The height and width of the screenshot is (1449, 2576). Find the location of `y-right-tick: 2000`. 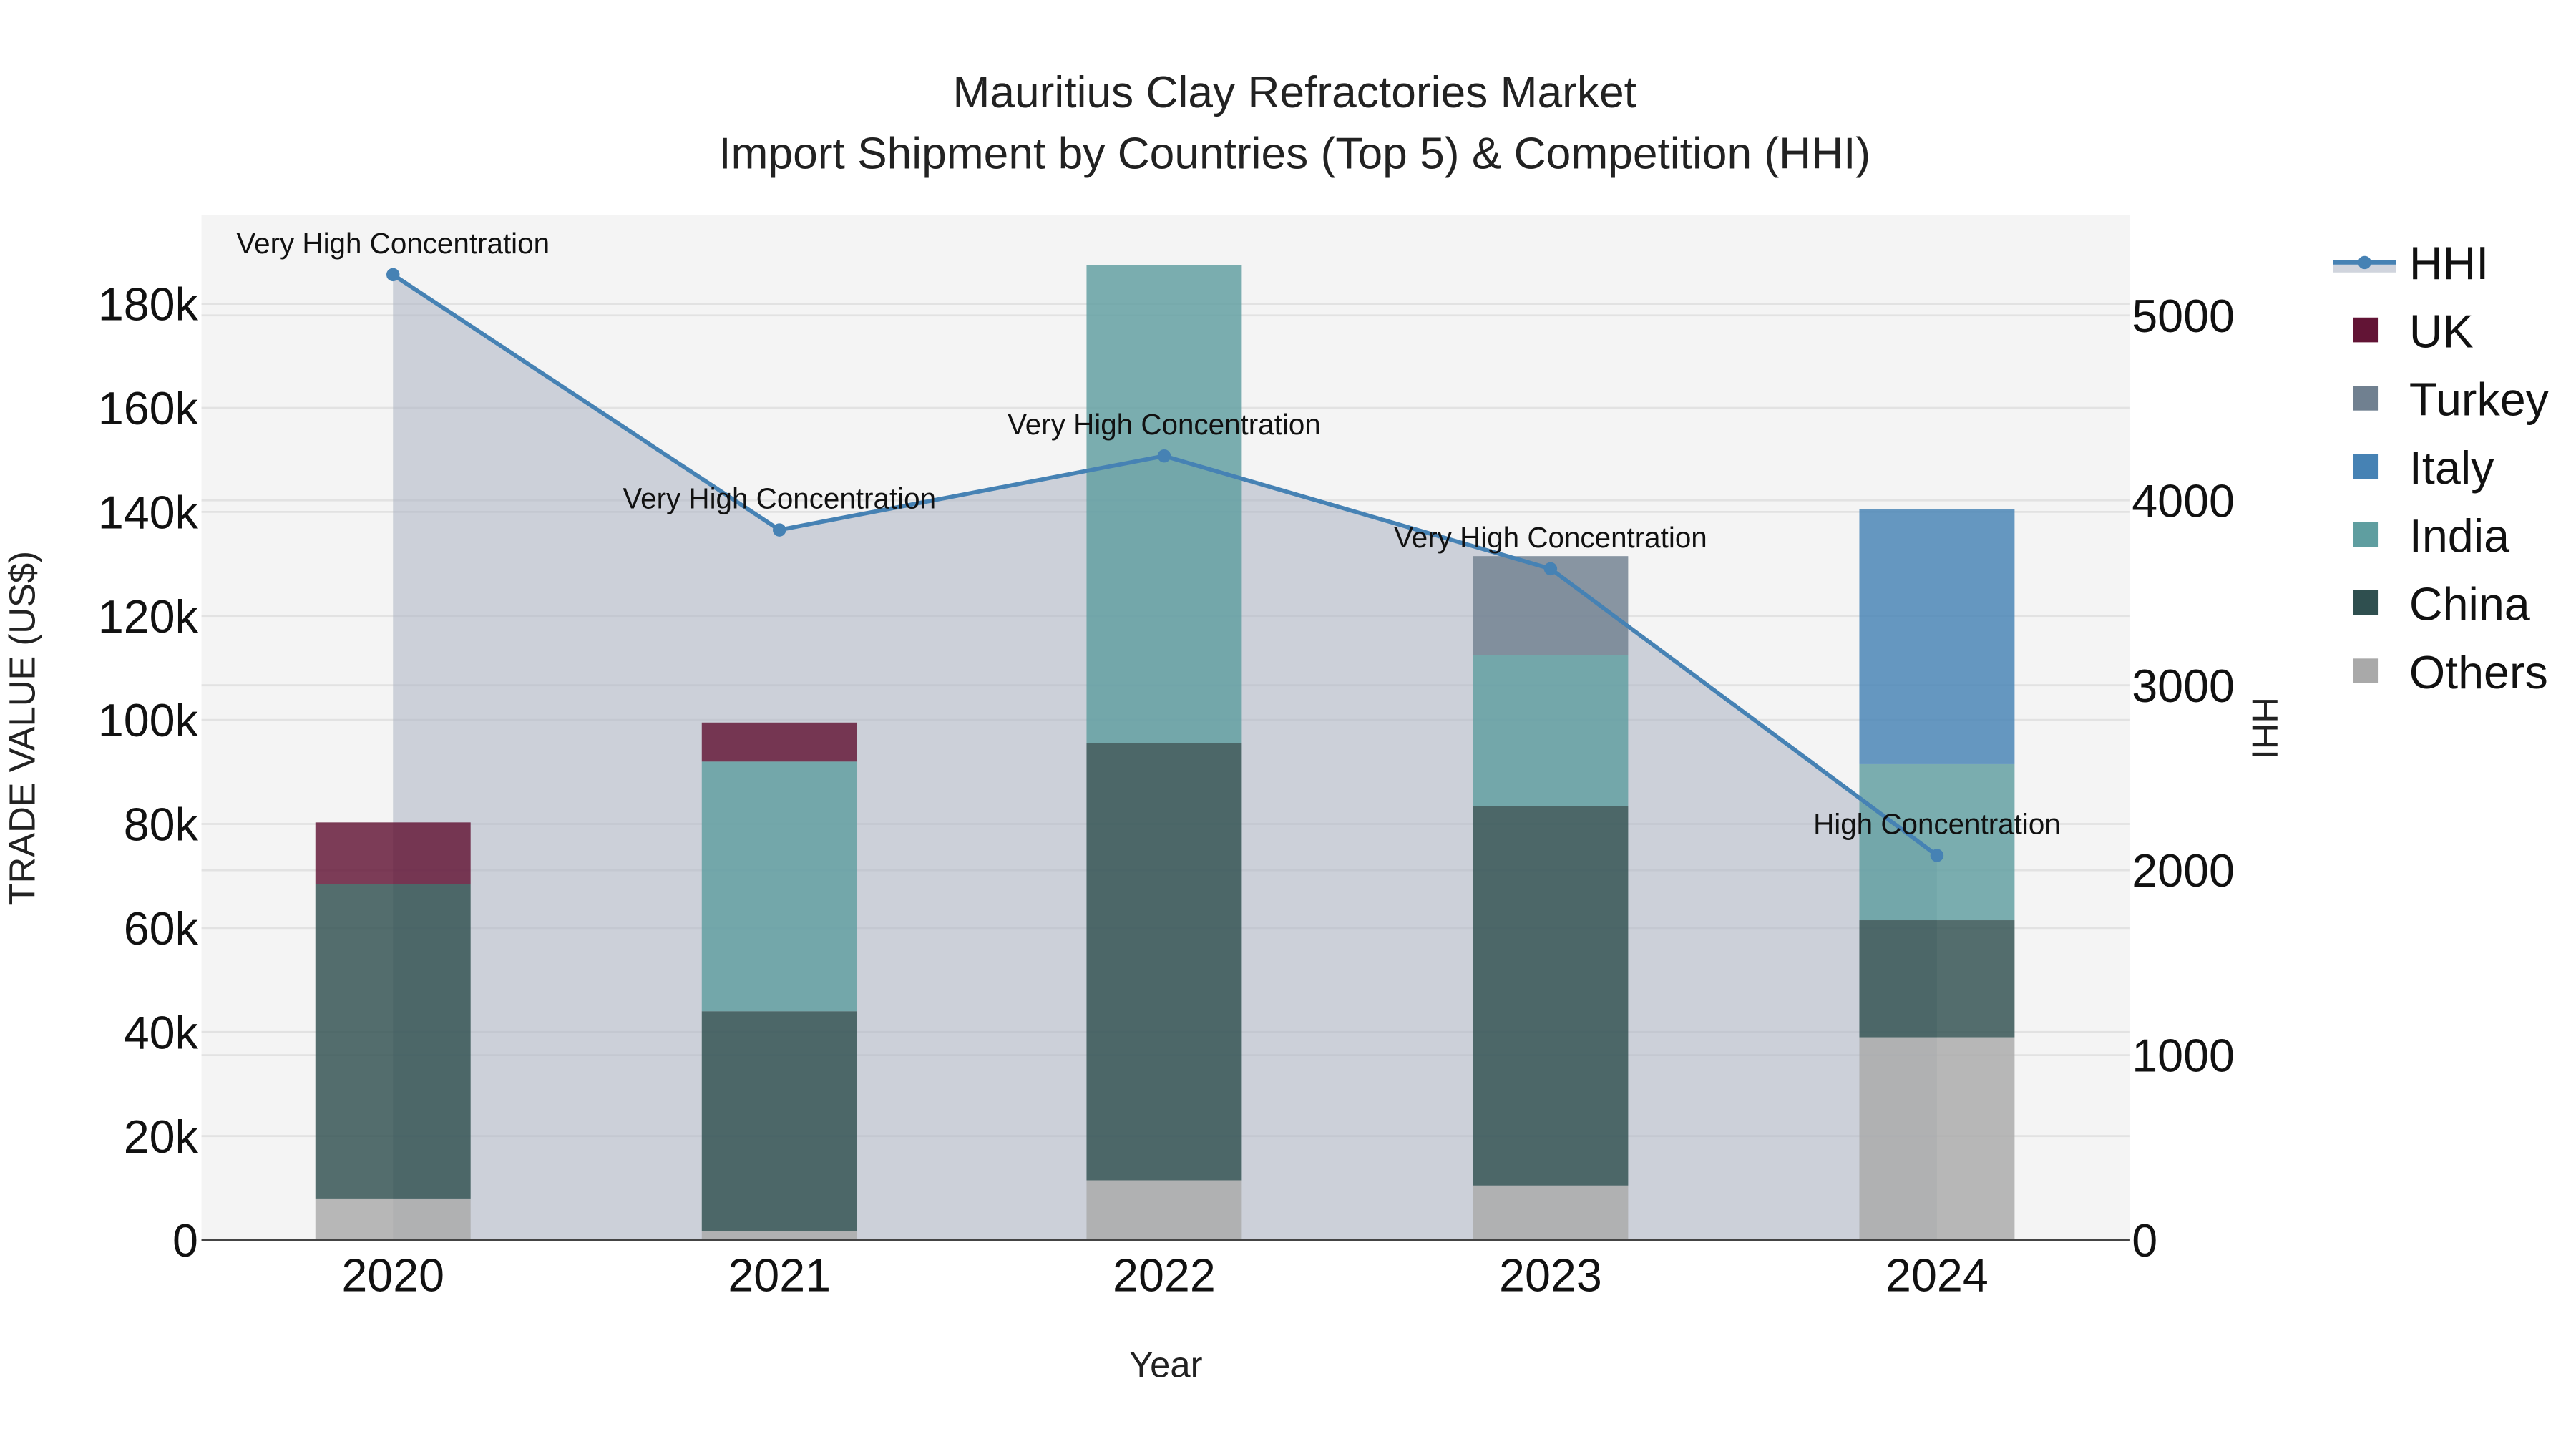

y-right-tick: 2000 is located at coordinates (2183, 871).